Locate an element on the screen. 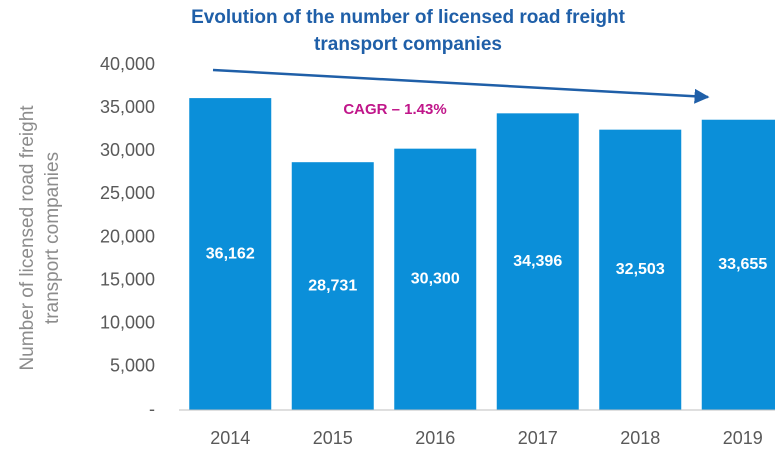 This screenshot has width=775, height=453. y-axis-label: transport companies is located at coordinates (52, 238).